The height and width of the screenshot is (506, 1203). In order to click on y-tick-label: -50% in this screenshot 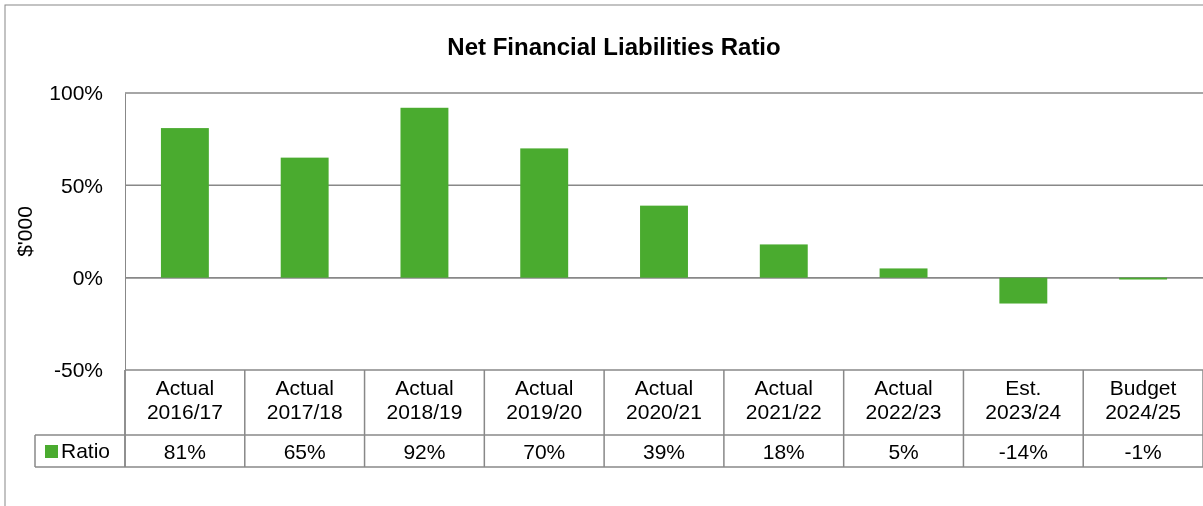, I will do `click(78, 370)`.